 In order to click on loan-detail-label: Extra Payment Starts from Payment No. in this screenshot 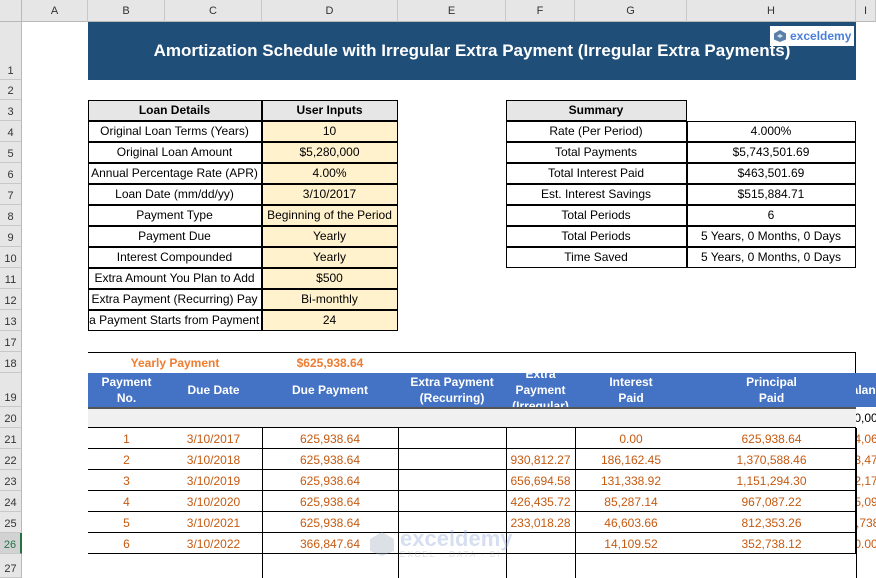, I will do `click(174, 320)`.